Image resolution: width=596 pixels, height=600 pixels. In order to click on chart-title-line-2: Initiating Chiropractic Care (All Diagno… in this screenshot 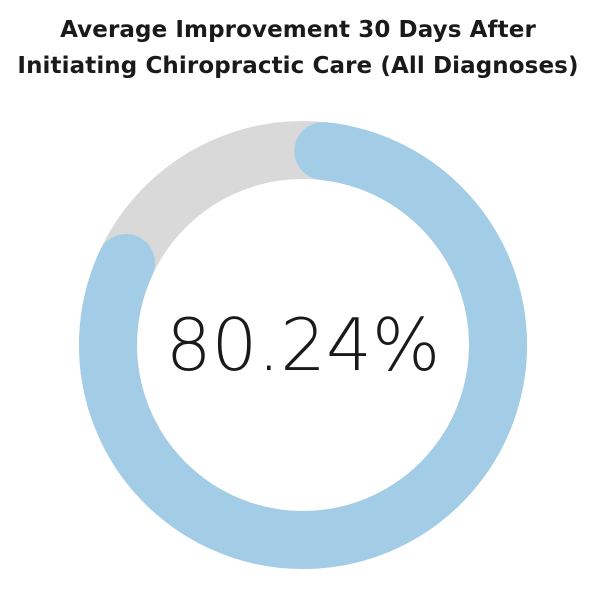, I will do `click(298, 66)`.